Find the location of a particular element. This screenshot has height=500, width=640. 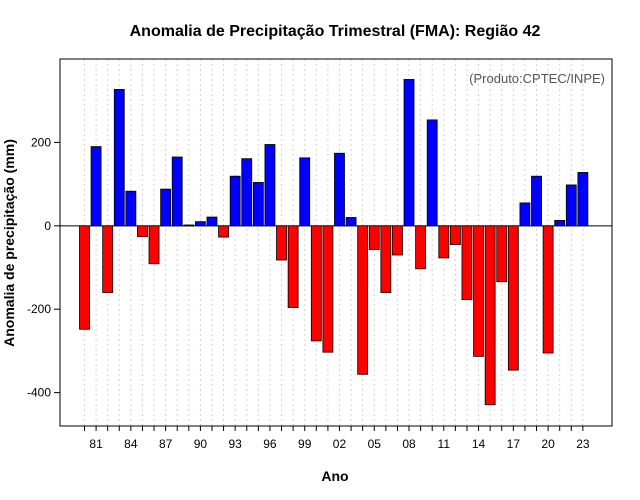

bar-2014 is located at coordinates (478, 291).